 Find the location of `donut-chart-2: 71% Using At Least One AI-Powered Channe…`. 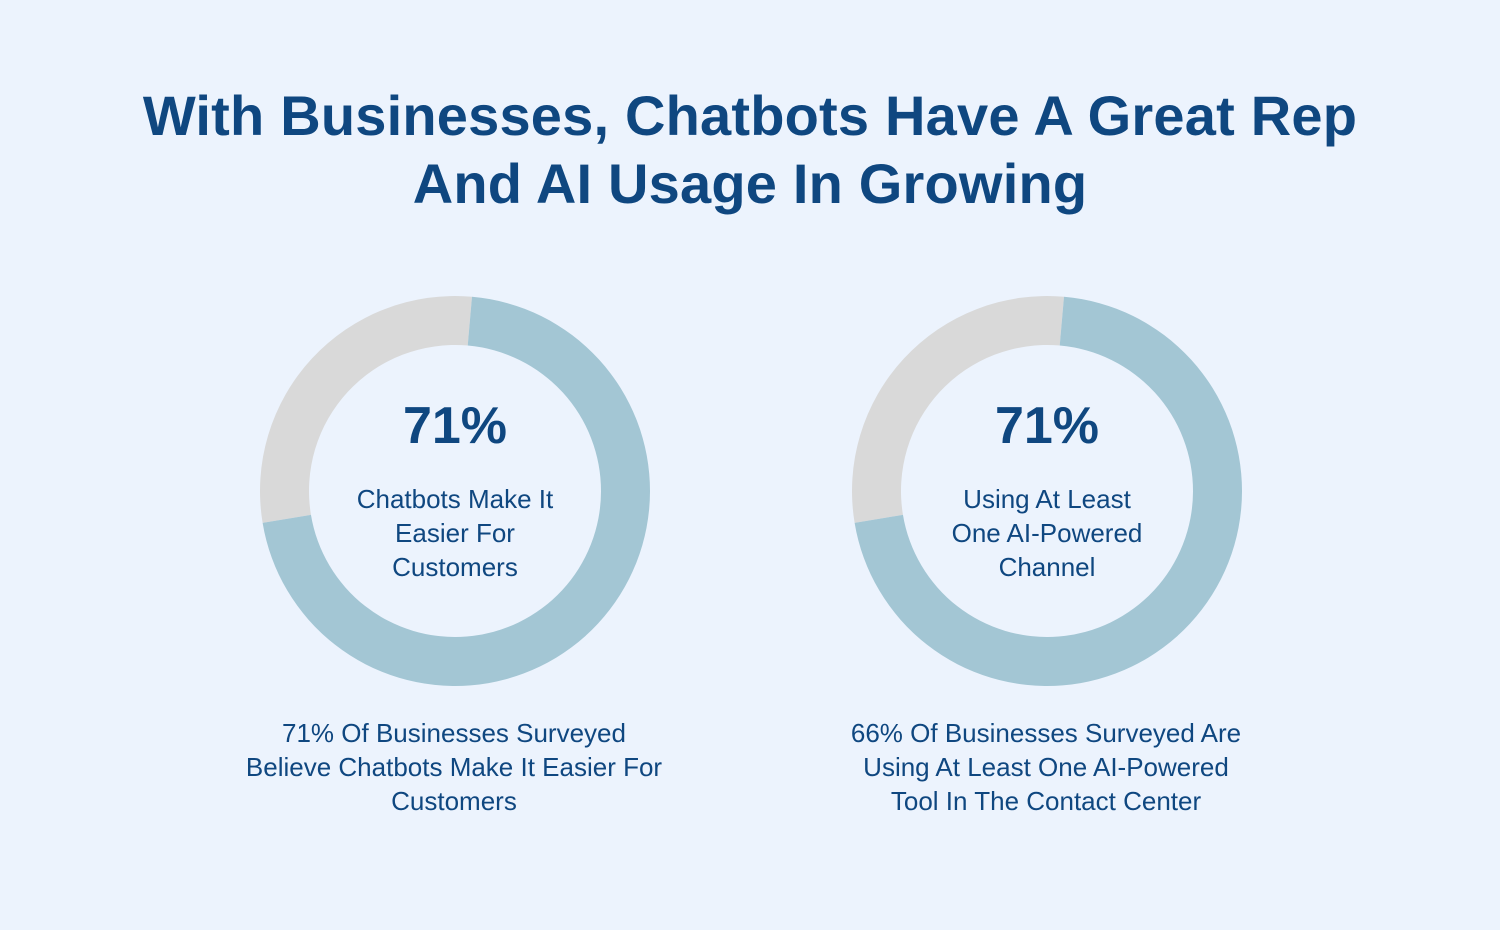

donut-chart-2: 71% Using At Least One AI-Powered Channe… is located at coordinates (1047, 491).